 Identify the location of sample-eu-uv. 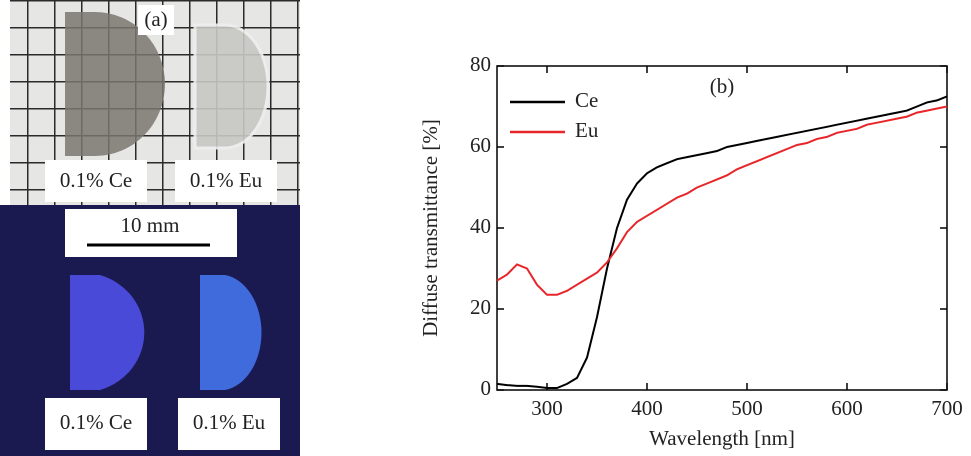
(231, 332).